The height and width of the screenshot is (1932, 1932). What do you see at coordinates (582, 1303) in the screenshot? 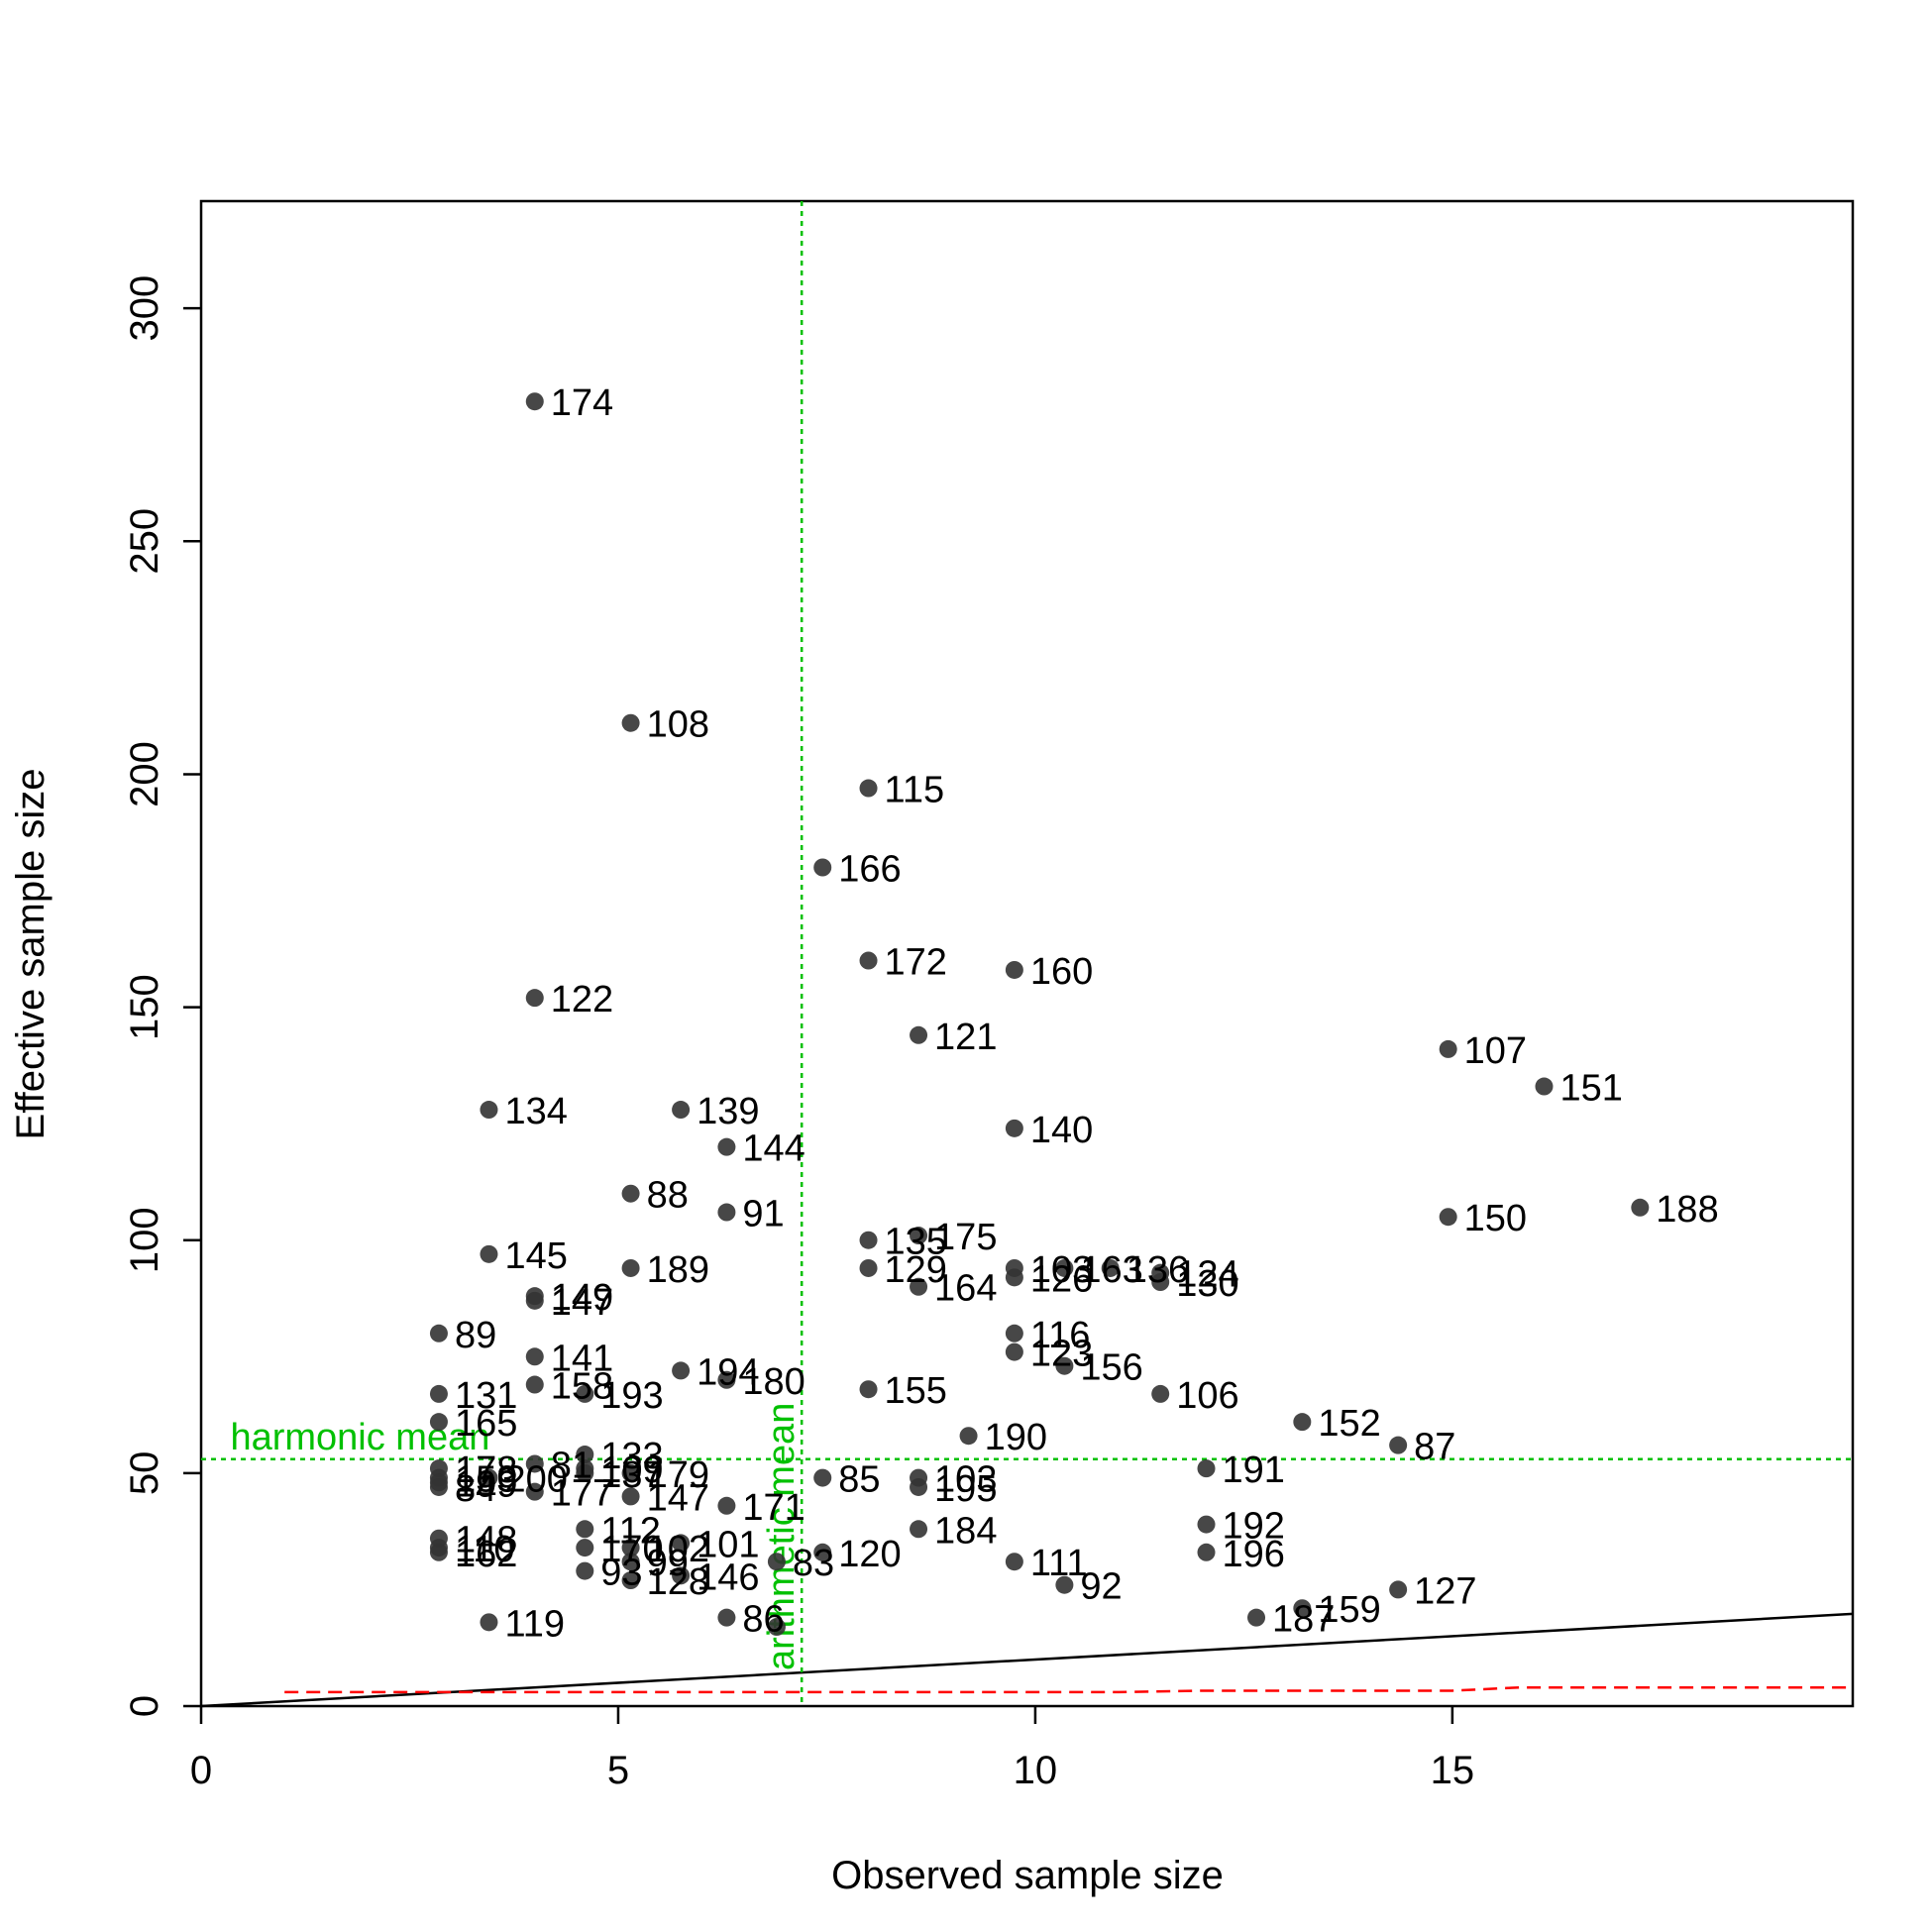
I see `point-label: 147` at bounding box center [582, 1303].